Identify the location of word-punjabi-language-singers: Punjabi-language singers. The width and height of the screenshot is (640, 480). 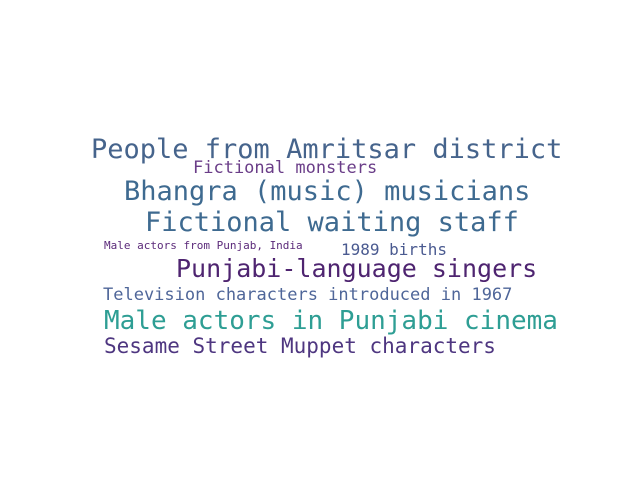
(357, 268).